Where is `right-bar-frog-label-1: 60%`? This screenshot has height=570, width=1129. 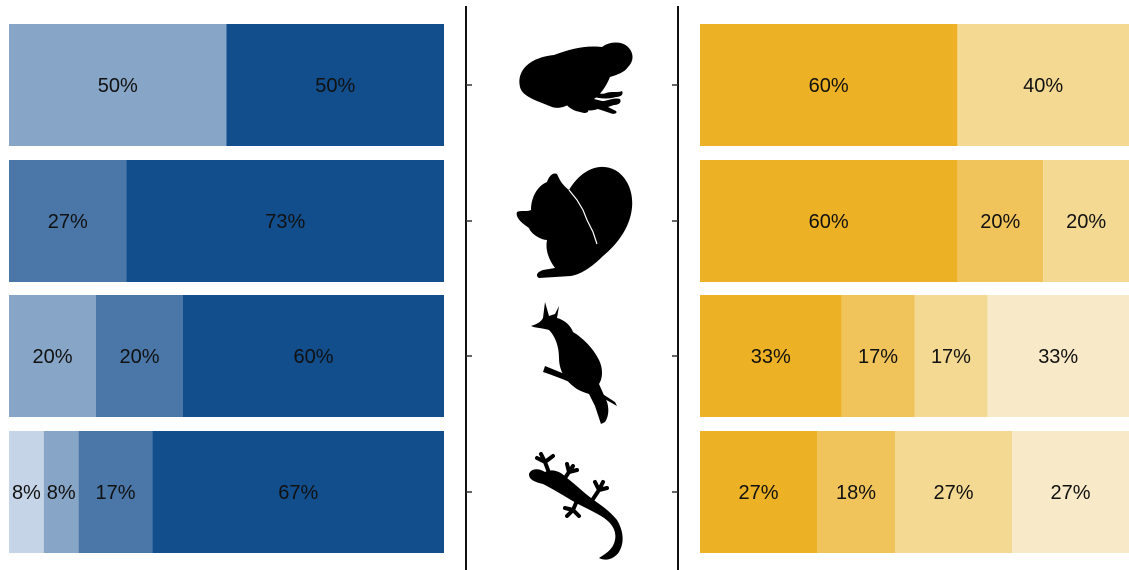
right-bar-frog-label-1: 60% is located at coordinates (829, 86).